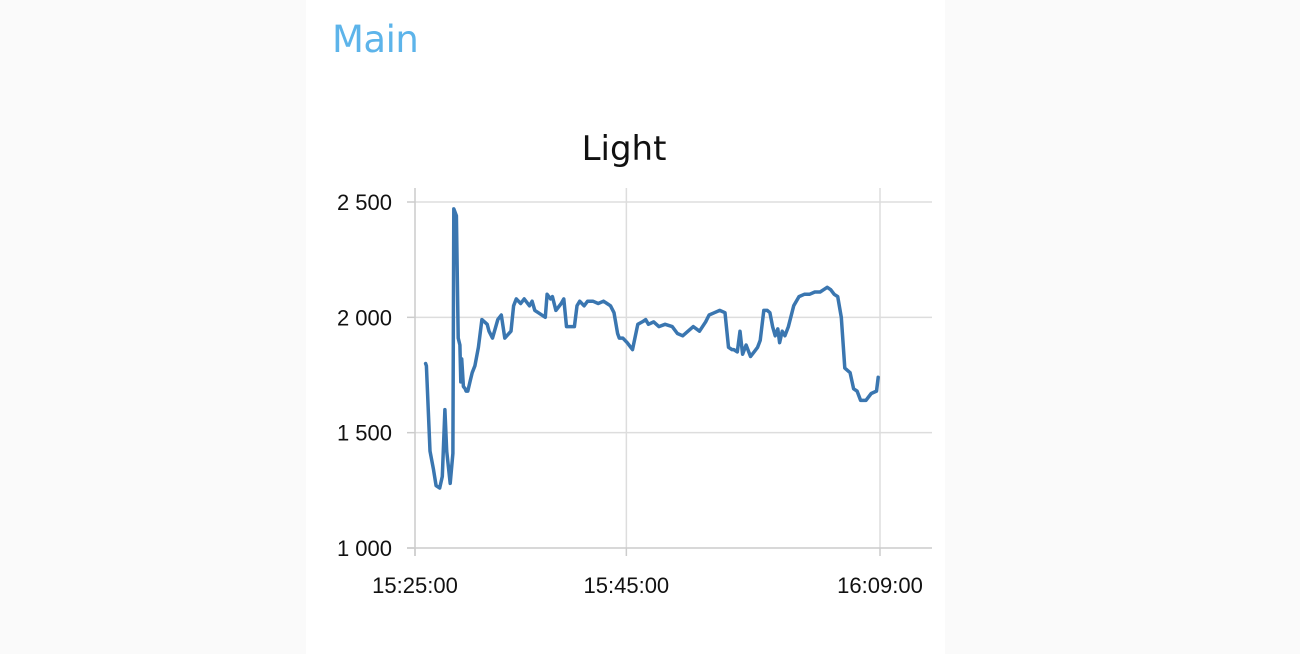 This screenshot has width=1300, height=654. Describe the element at coordinates (364, 548) in the screenshot. I see `y-tick-label: 1 000` at that location.